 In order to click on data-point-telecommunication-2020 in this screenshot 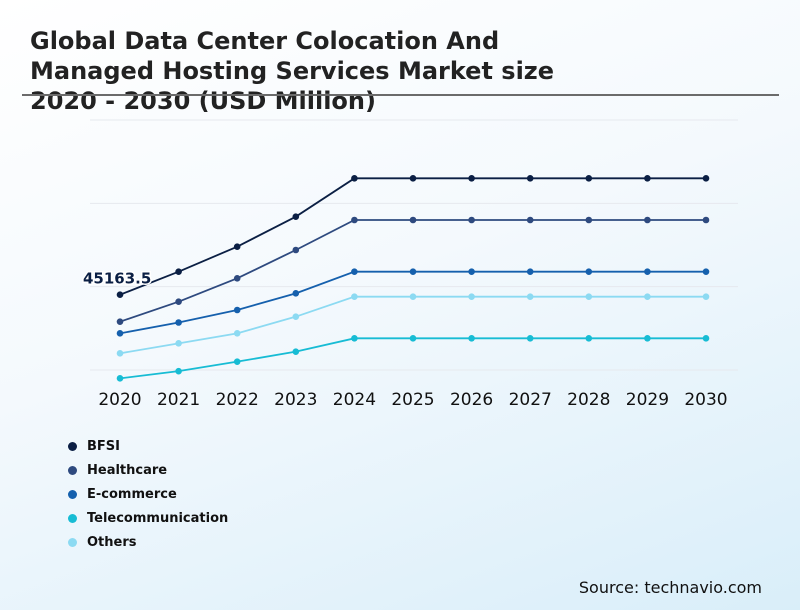, I will do `click(120, 378)`.